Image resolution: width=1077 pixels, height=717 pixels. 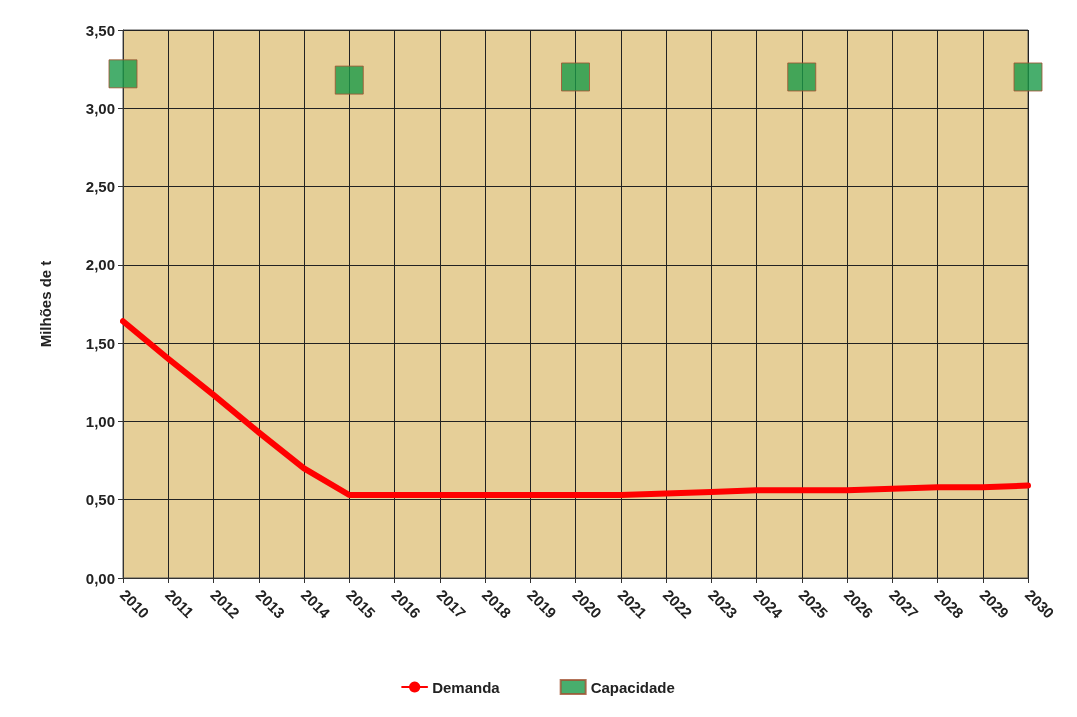 What do you see at coordinates (45, 304) in the screenshot?
I see `y-axis-title: Milhões de t` at bounding box center [45, 304].